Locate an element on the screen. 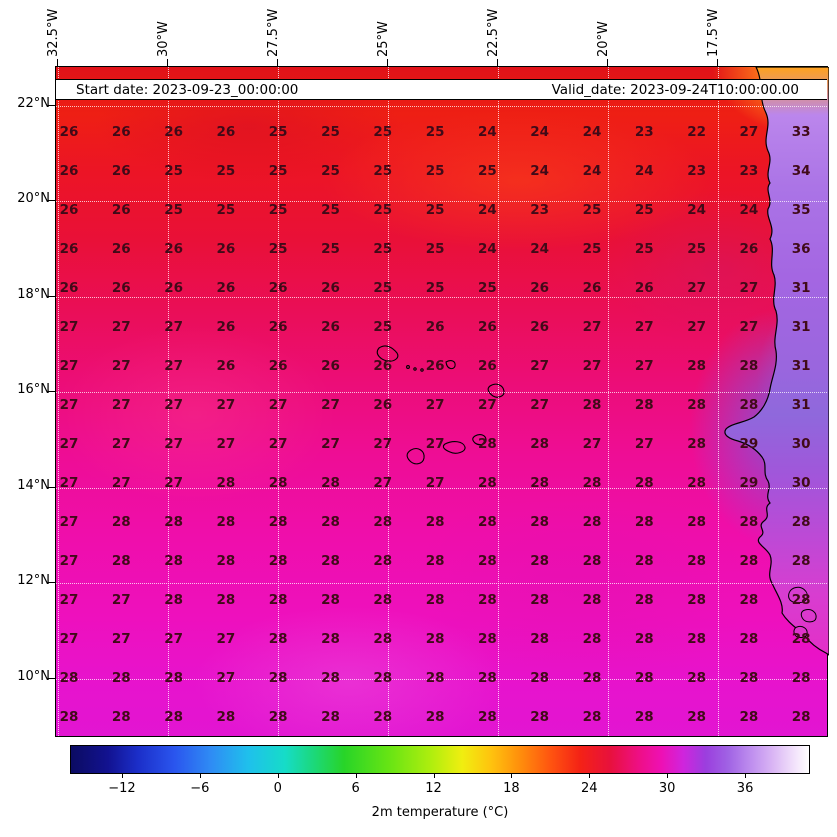  colorbar-tick-label: −12 is located at coordinates (122, 788).